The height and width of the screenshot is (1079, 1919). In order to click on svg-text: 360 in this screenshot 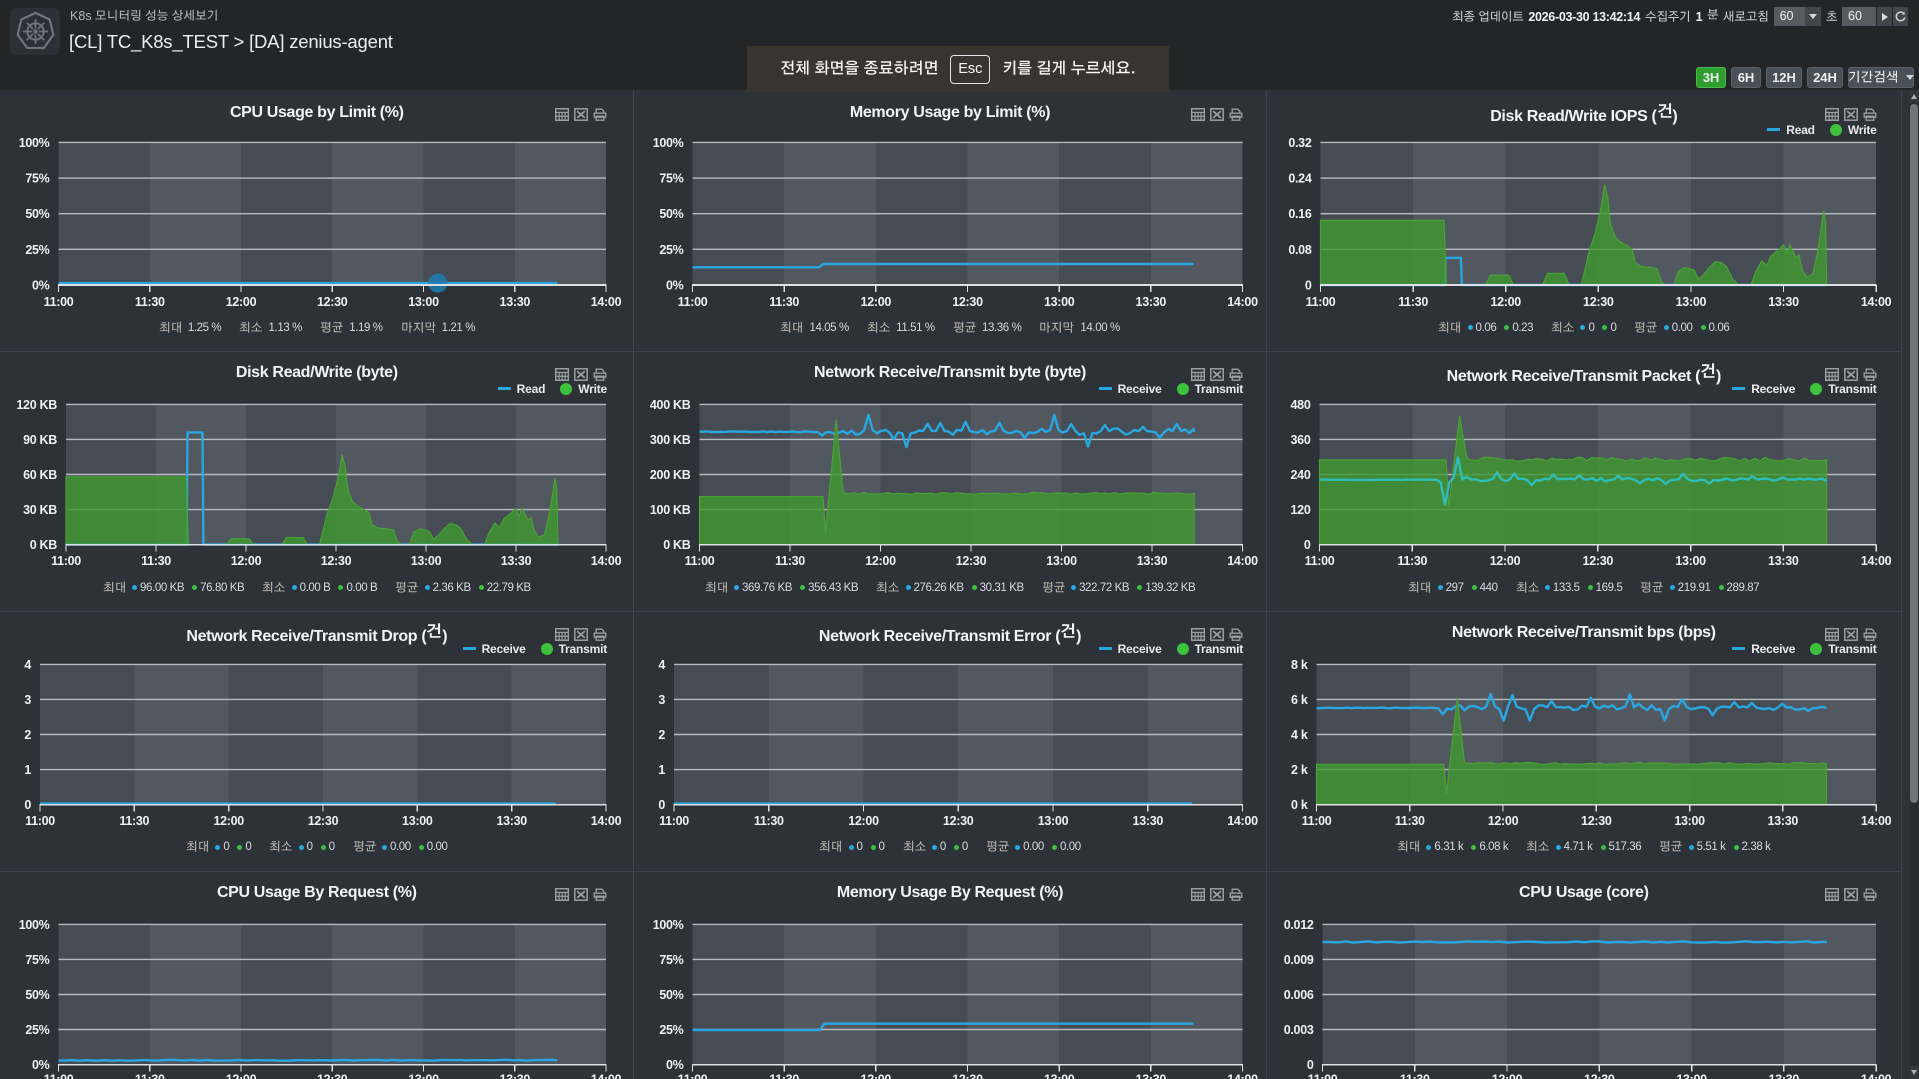, I will do `click(1300, 440)`.